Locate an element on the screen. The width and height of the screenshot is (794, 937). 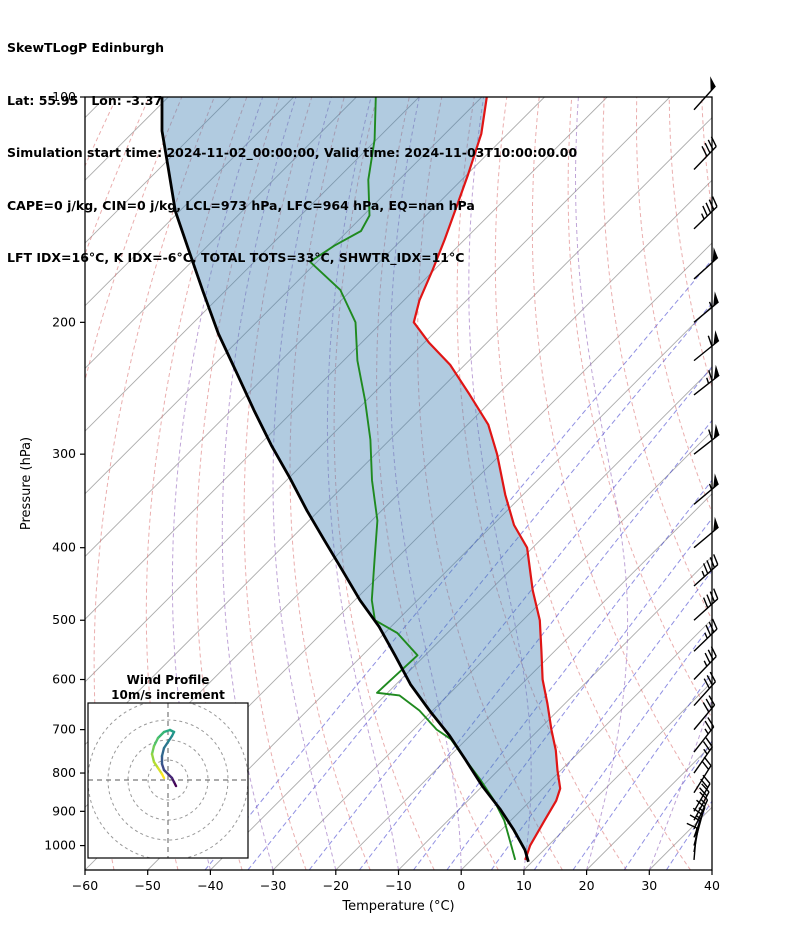
y-tick-label: 200 is located at coordinates (64, 321).